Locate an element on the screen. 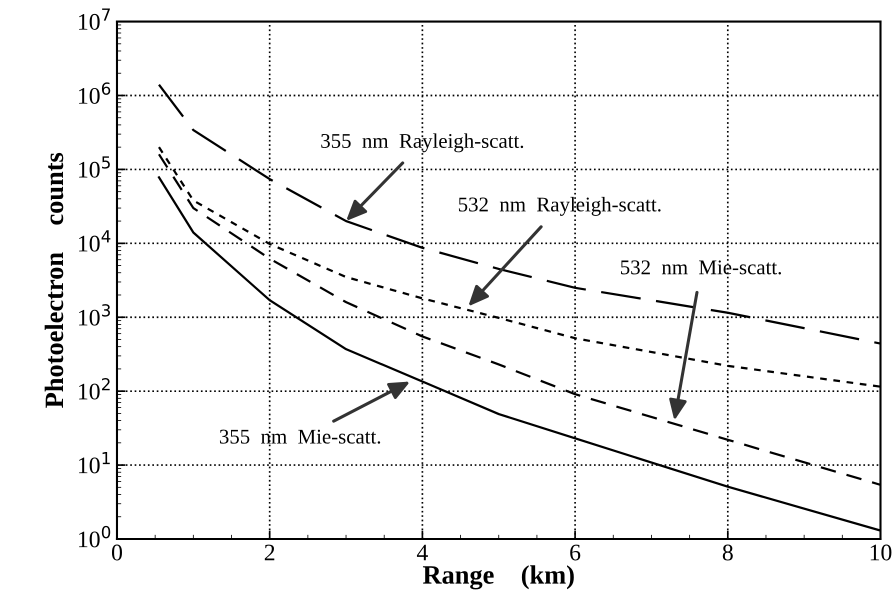 The image size is (893, 616). x-tick-label: 6 is located at coordinates (575, 552).